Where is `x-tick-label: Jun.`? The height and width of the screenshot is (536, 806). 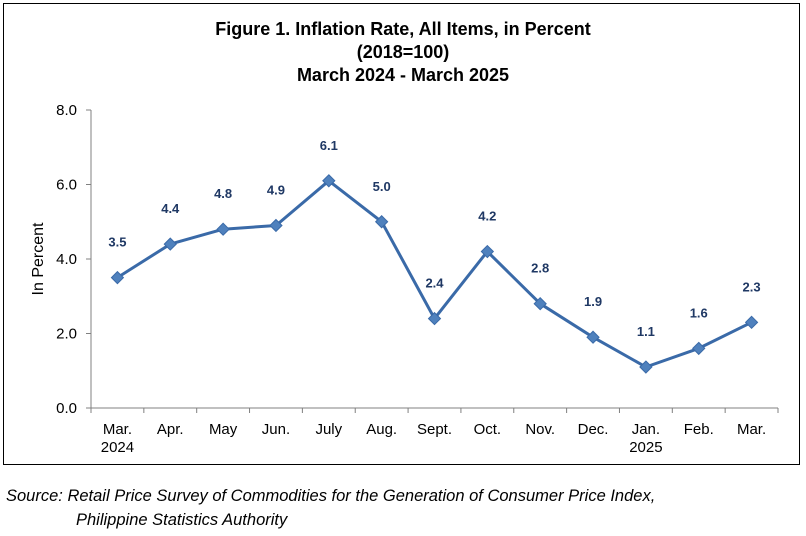 x-tick-label: Jun. is located at coordinates (276, 429).